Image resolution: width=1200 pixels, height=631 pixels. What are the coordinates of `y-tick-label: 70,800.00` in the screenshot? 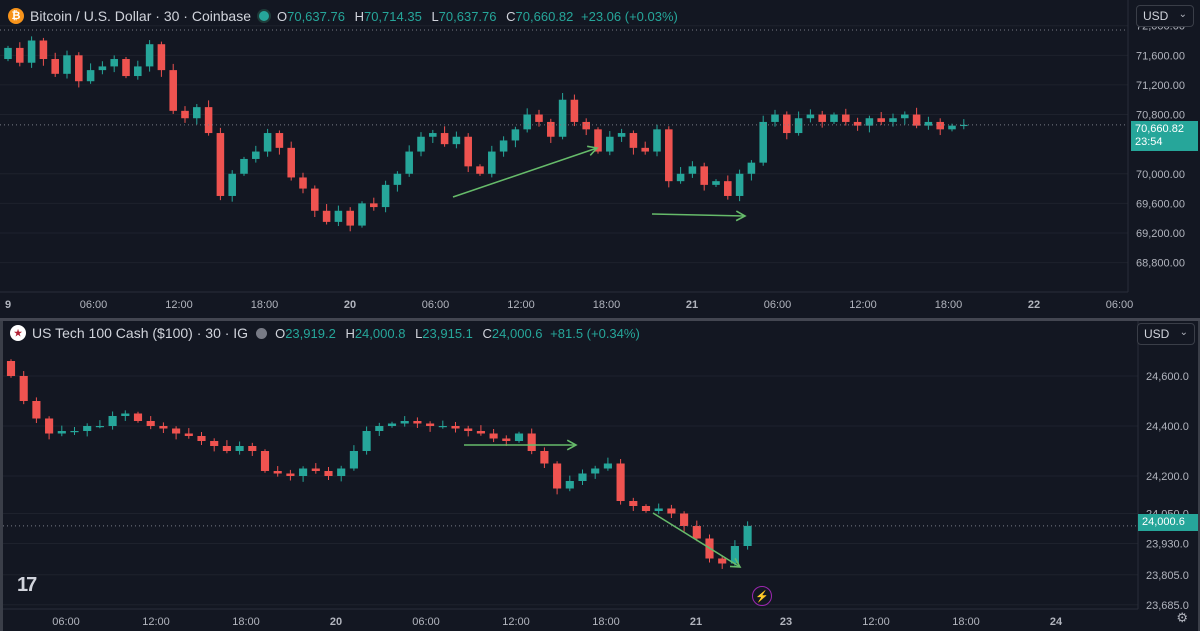 It's located at (1160, 116).